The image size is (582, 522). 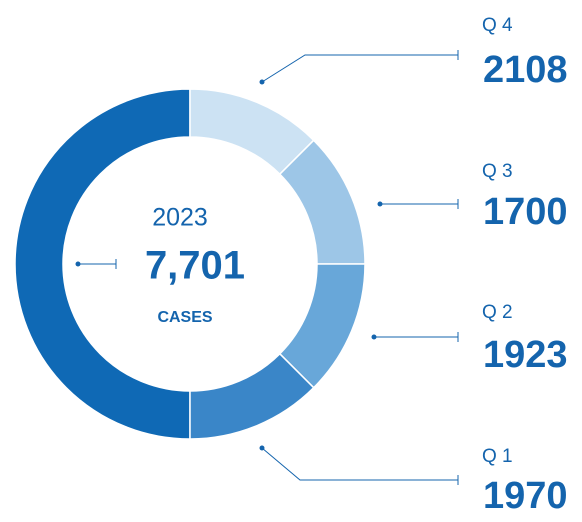 What do you see at coordinates (525, 355) in the screenshot?
I see `quarter-value: 1923` at bounding box center [525, 355].